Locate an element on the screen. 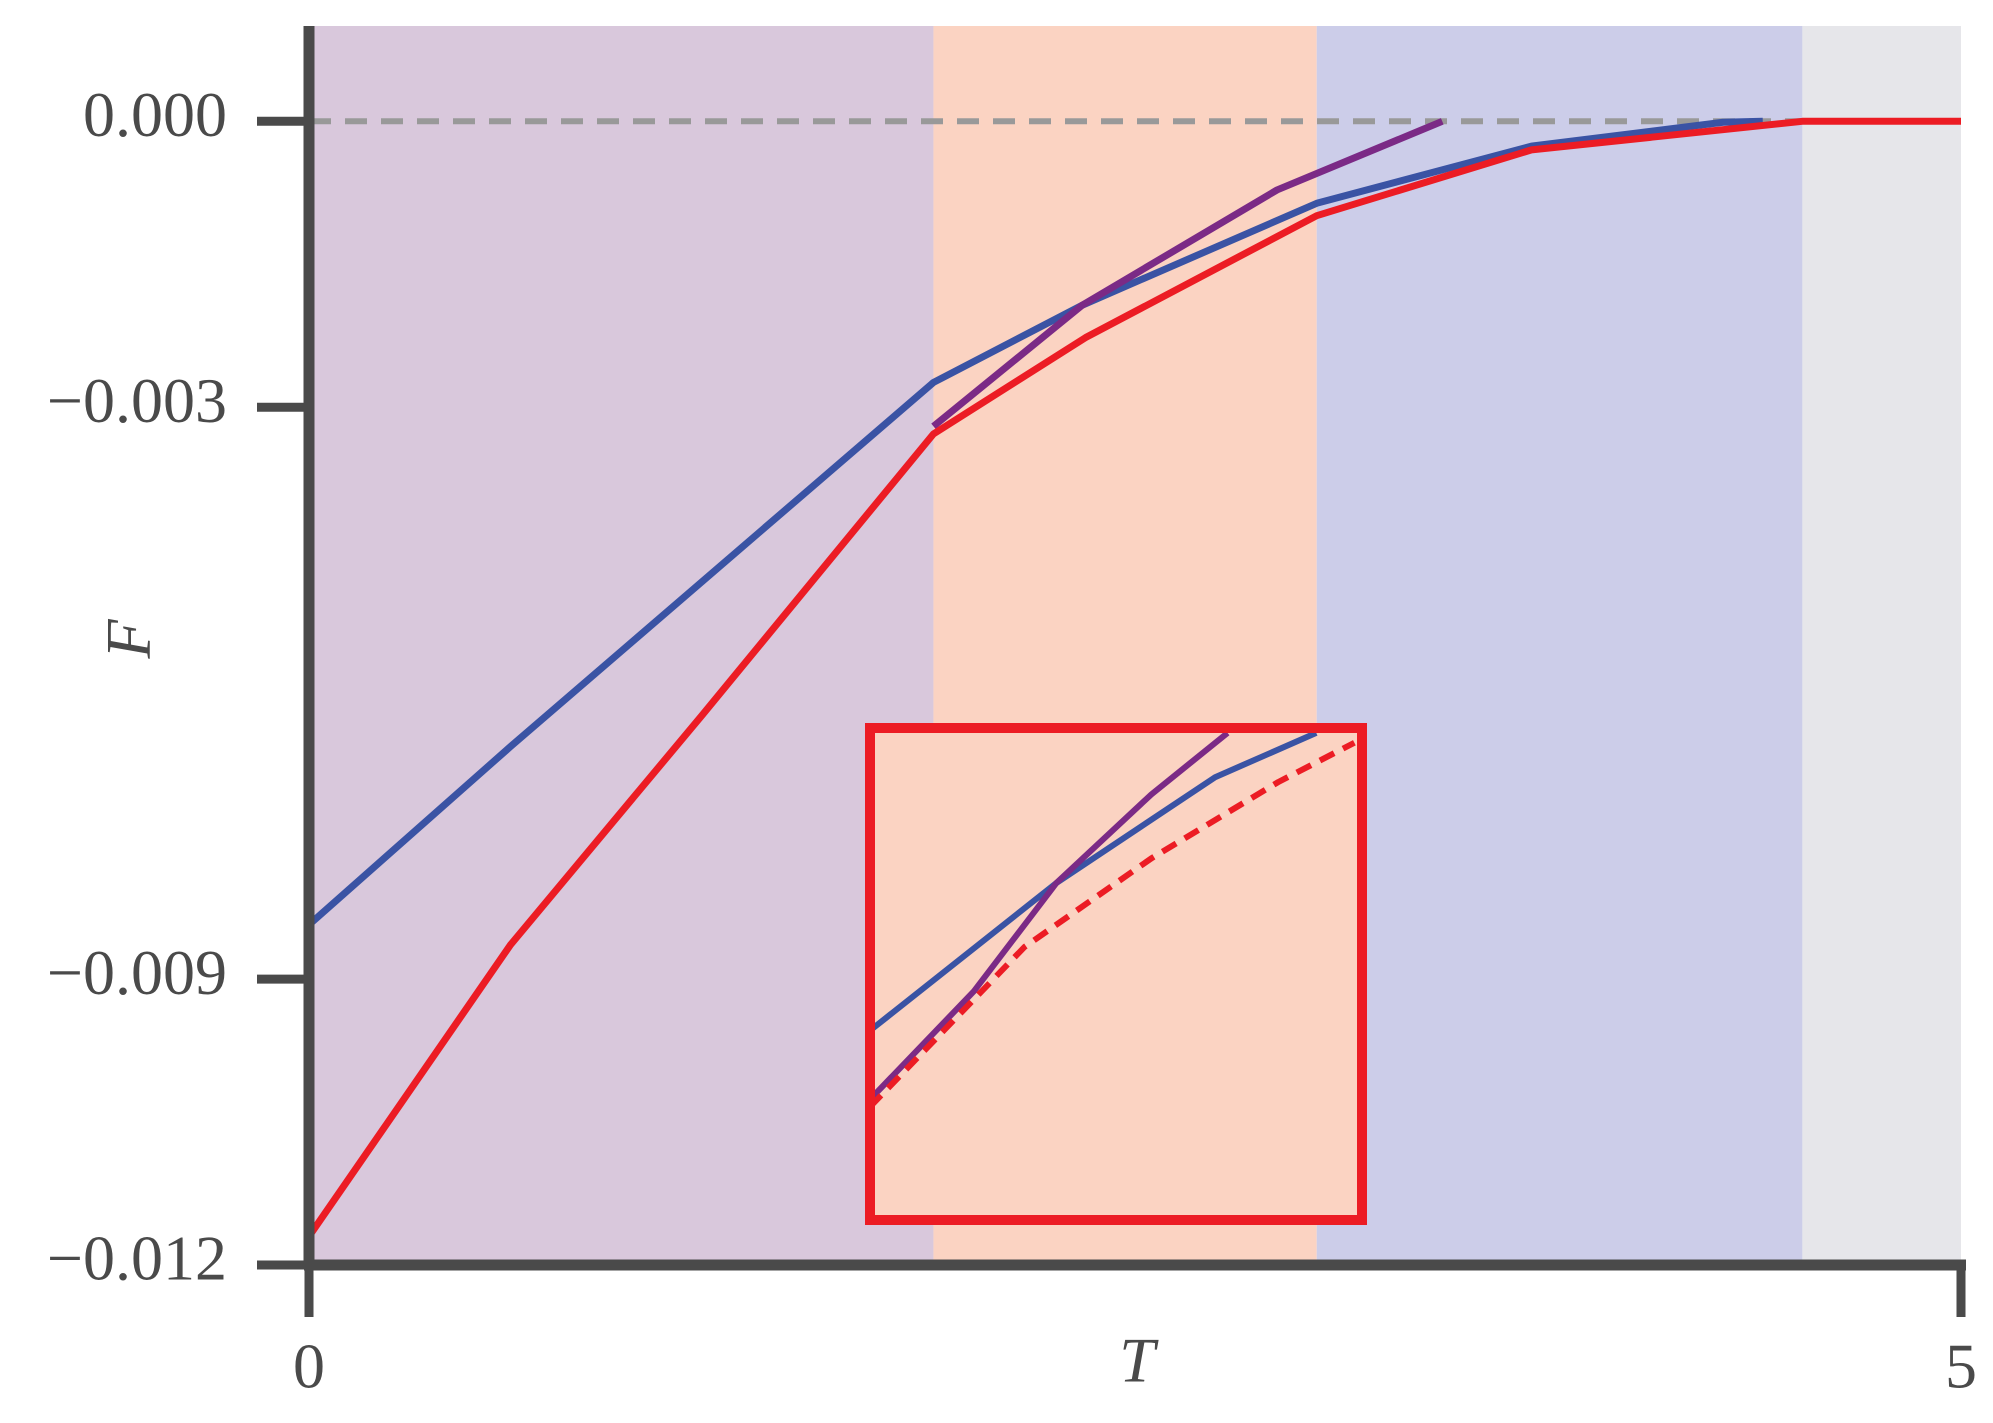 This screenshot has height=1423, width=1993. region is located at coordinates (1881, 645).